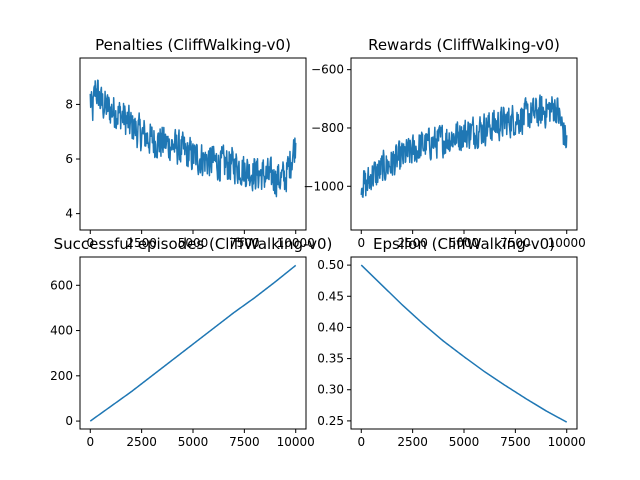  I want to click on chart-title-epsilon: Epsilon (CliffWalking-v0), so click(464, 244).